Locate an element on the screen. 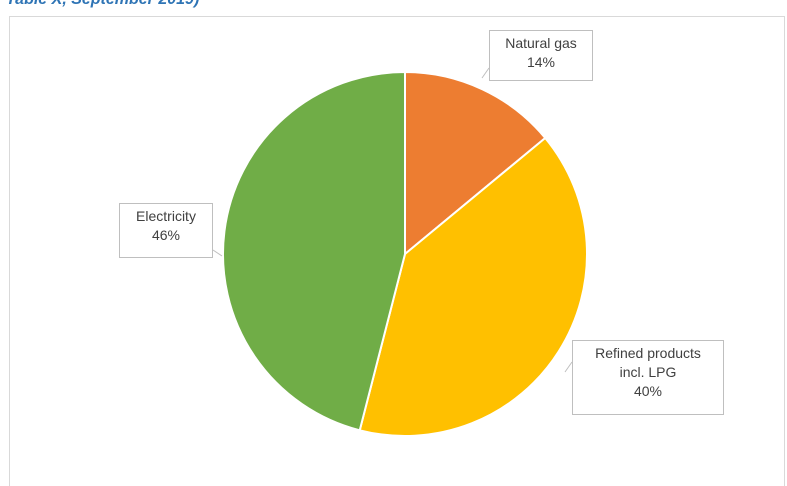 Image resolution: width=787 pixels, height=486 pixels. leader-line-electricity is located at coordinates (217, 253).